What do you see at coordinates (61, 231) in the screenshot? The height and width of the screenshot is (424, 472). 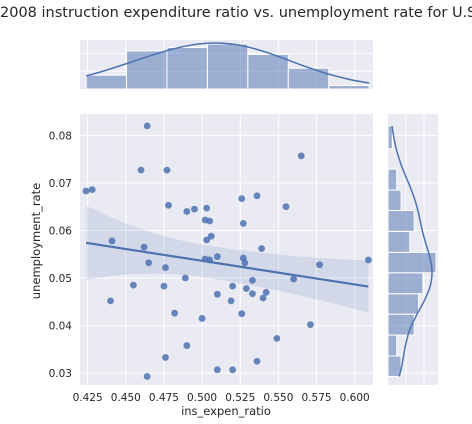 I see `y-tick-label: 0.06` at bounding box center [61, 231].